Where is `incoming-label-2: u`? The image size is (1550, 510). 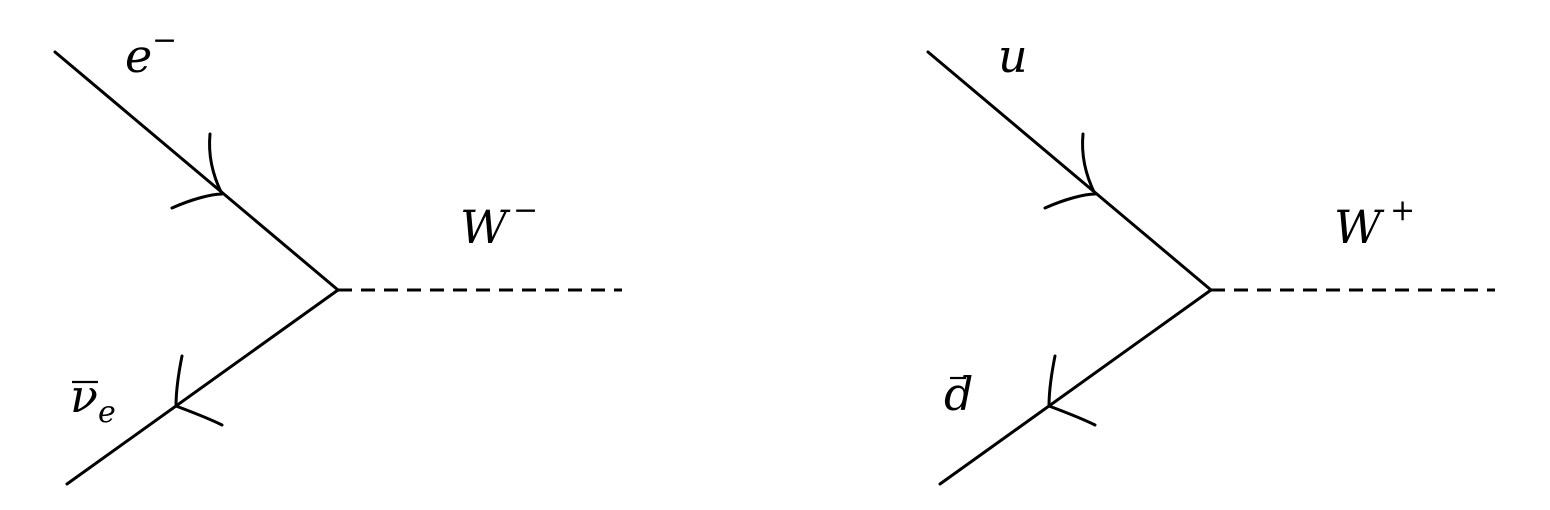
incoming-label-2: u is located at coordinates (1013, 56).